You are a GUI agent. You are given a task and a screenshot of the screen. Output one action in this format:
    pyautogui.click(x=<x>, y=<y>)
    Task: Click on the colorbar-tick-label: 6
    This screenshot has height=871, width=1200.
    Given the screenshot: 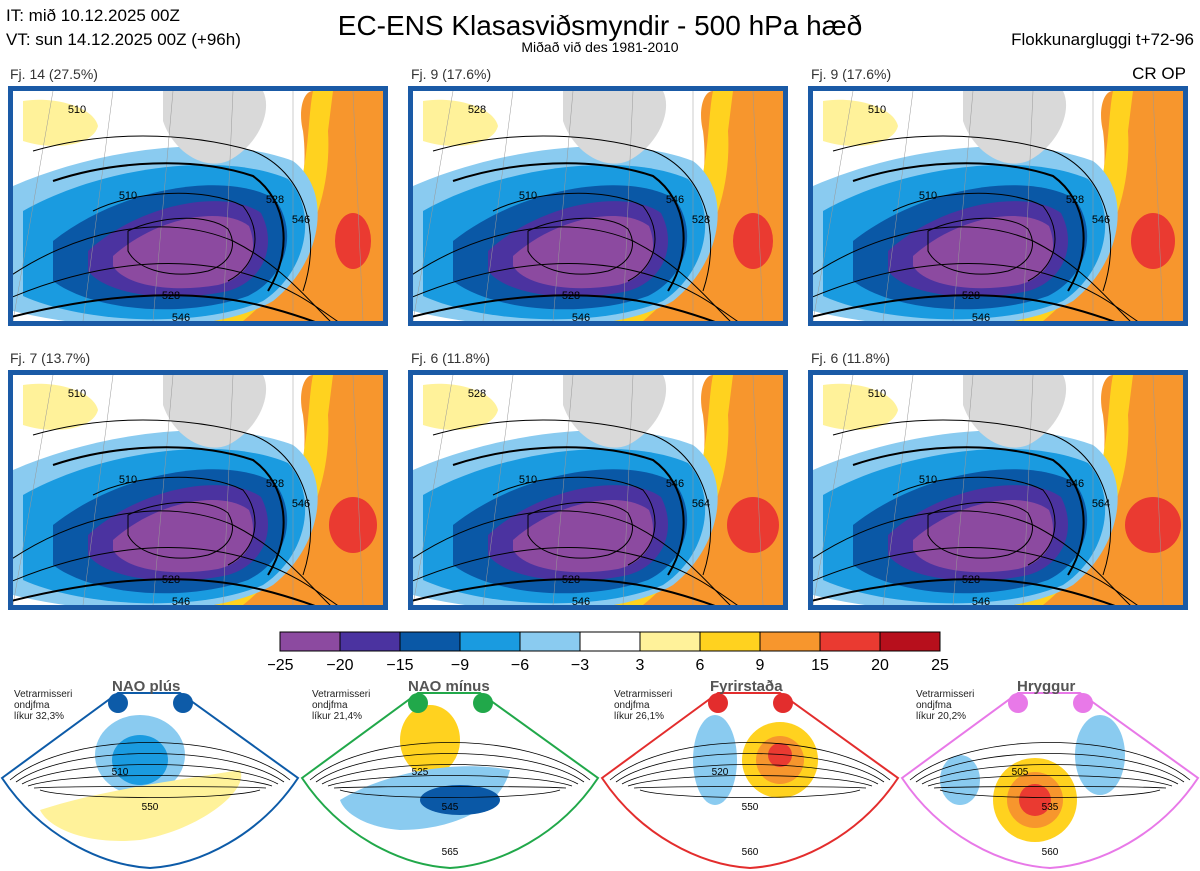 What is the action you would take?
    pyautogui.click(x=700, y=665)
    